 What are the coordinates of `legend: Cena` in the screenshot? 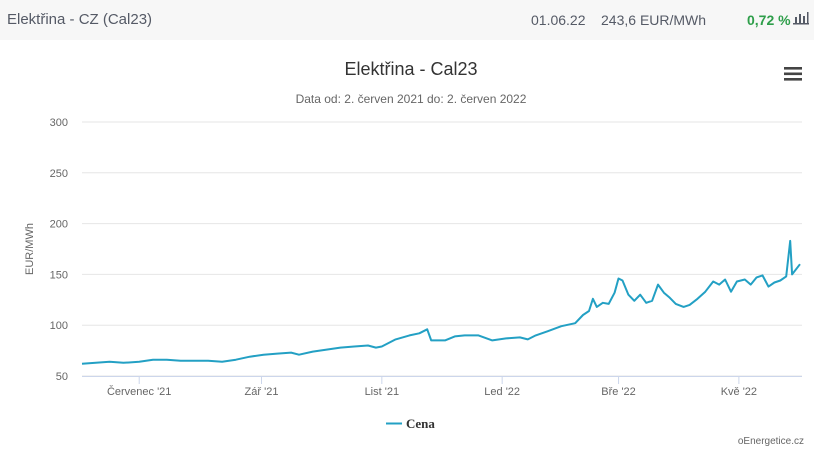 It's located at (410, 423).